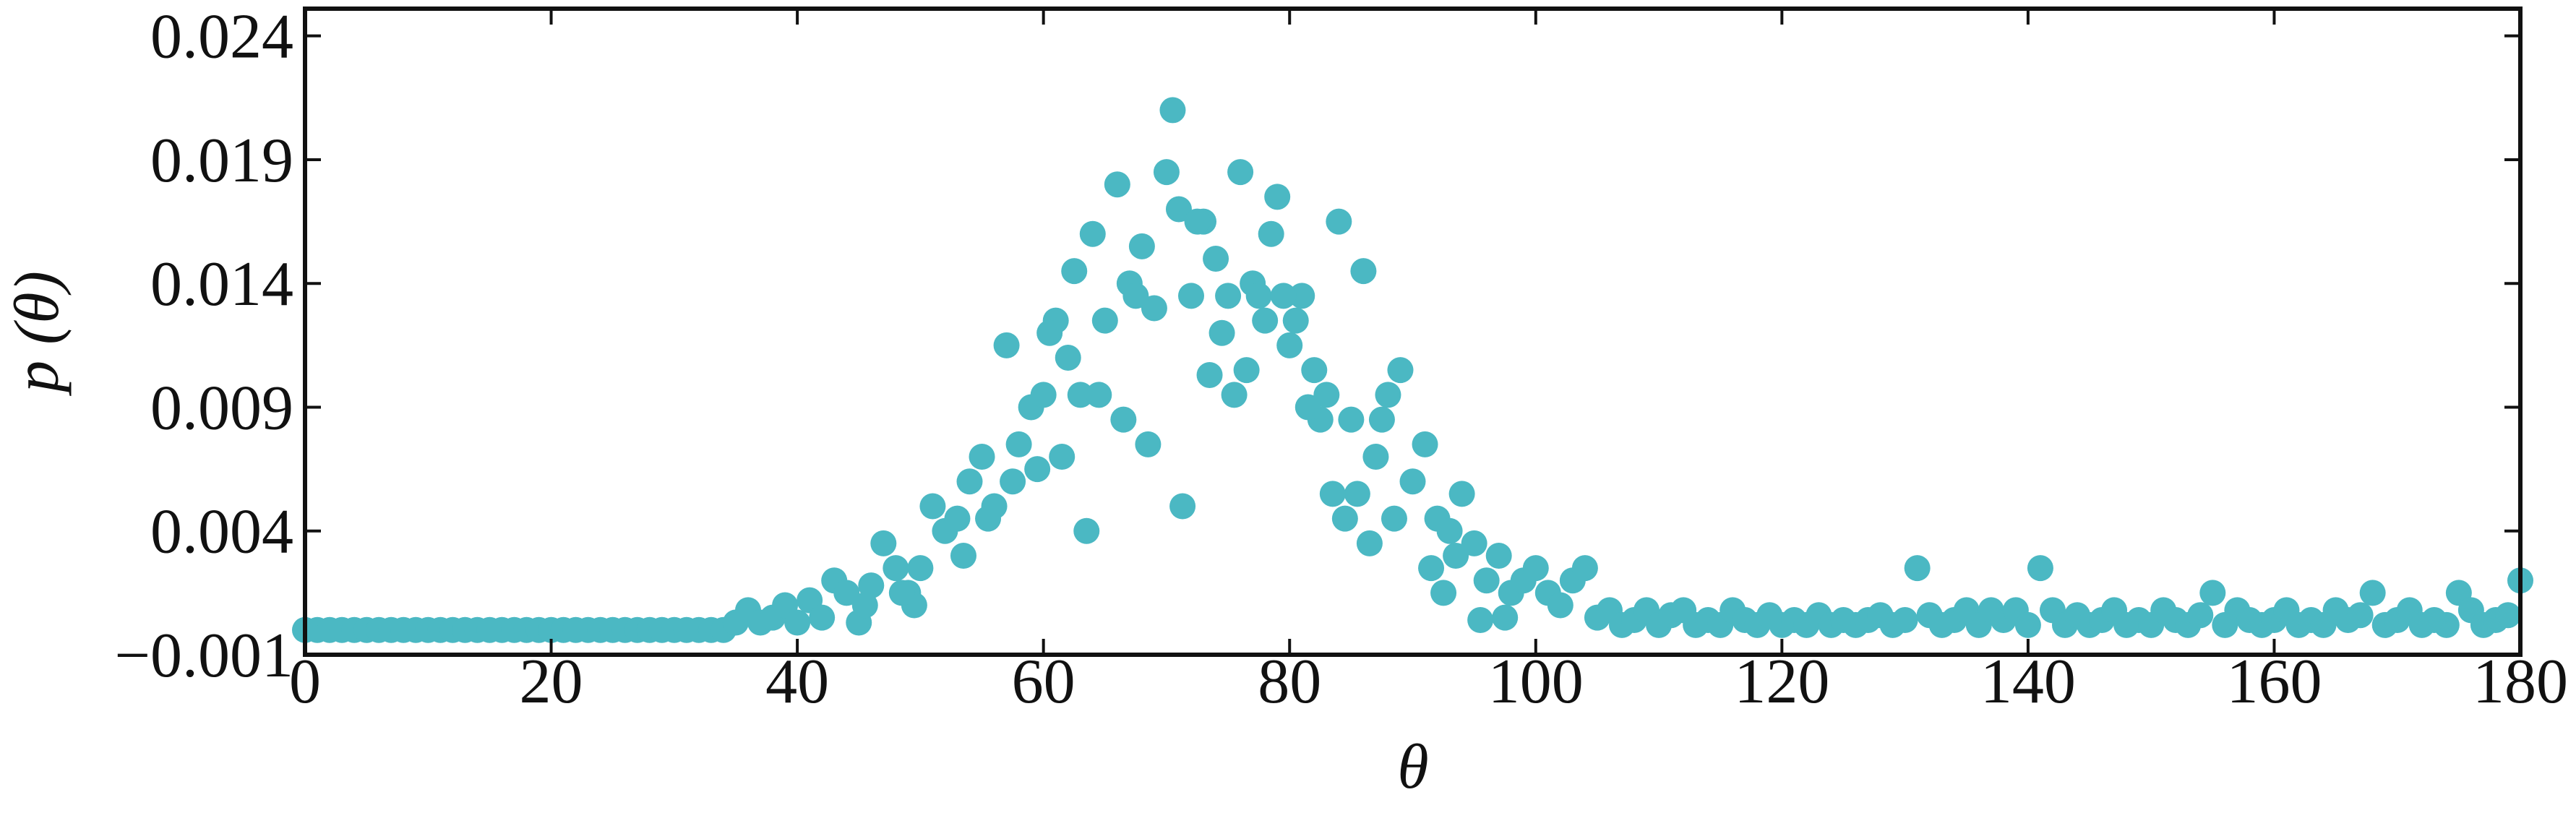  What do you see at coordinates (1413, 767) in the screenshot?
I see `x-axis-label: θ` at bounding box center [1413, 767].